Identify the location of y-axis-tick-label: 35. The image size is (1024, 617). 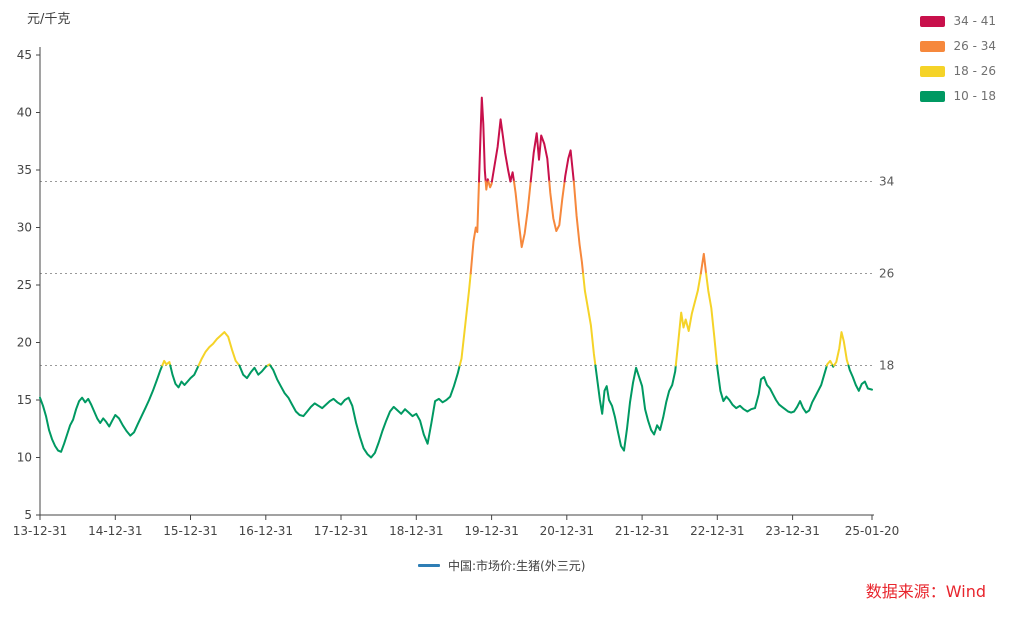
(24, 170).